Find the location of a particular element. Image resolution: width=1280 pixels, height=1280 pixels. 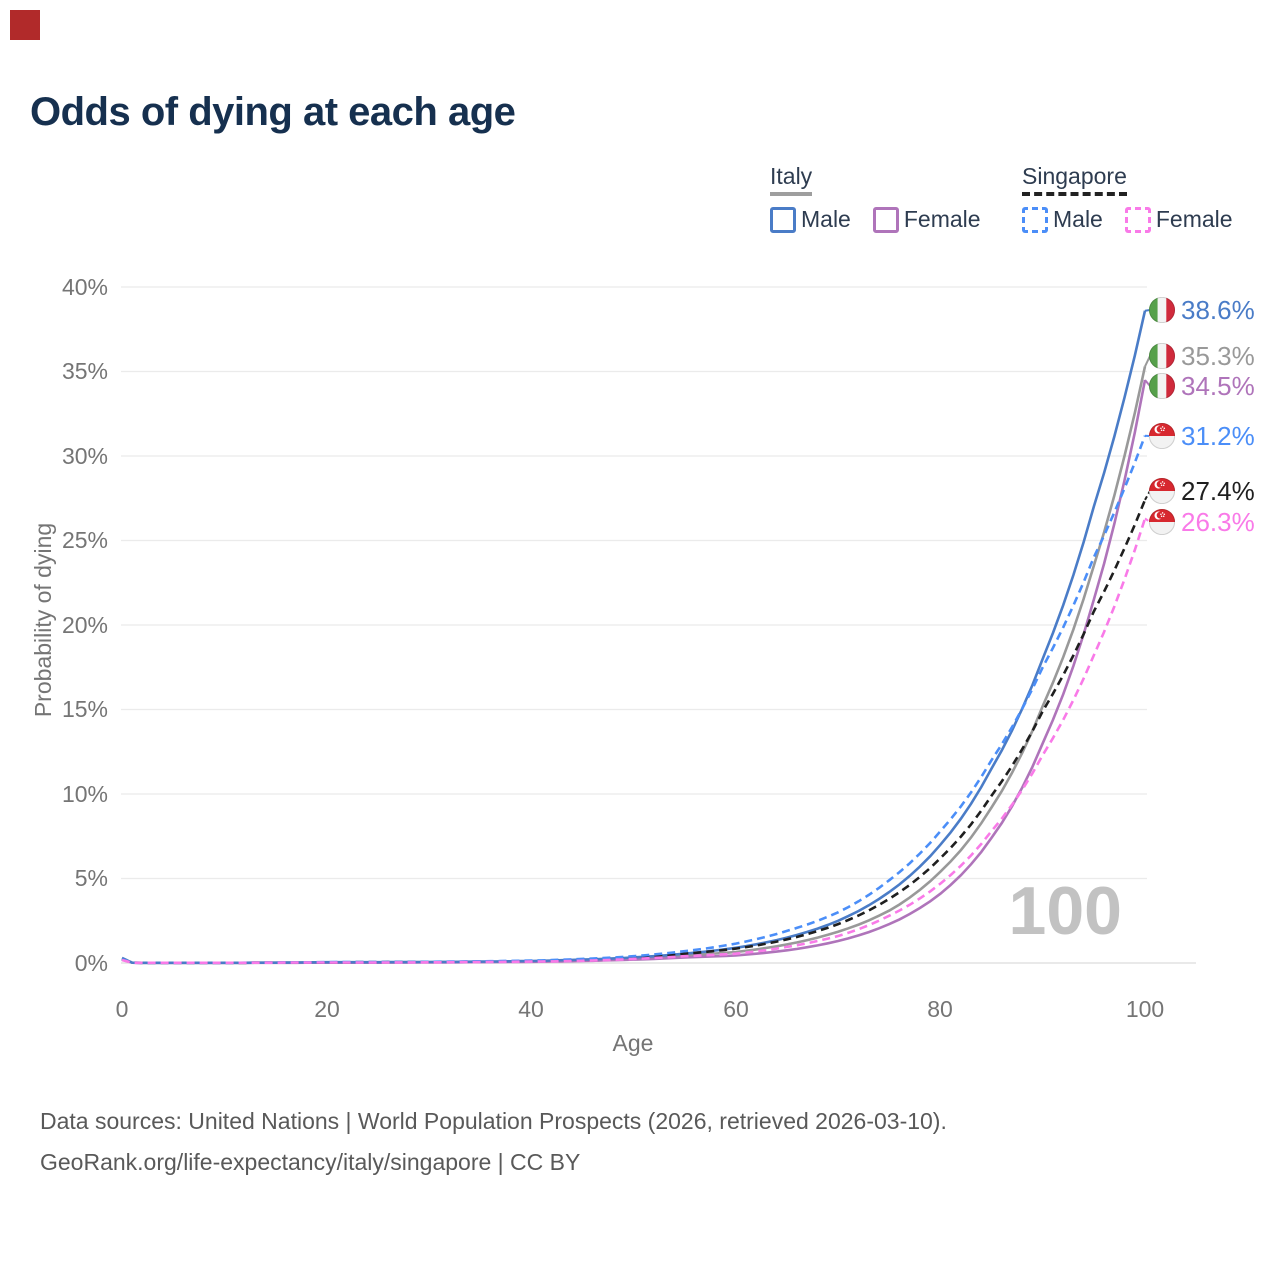

y-tick-label: 0% is located at coordinates (91, 963).